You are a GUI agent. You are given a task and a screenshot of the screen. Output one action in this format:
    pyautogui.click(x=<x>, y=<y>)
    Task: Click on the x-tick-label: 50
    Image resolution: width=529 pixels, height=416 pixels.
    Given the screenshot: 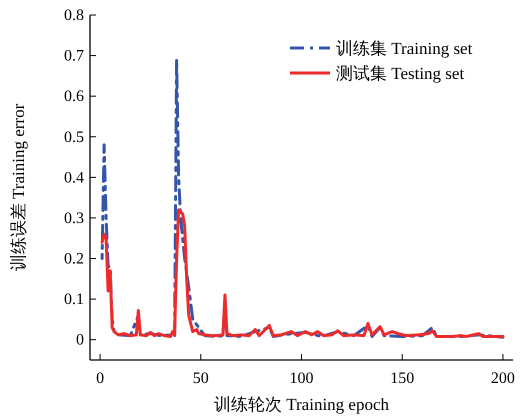 What is the action you would take?
    pyautogui.click(x=200, y=378)
    